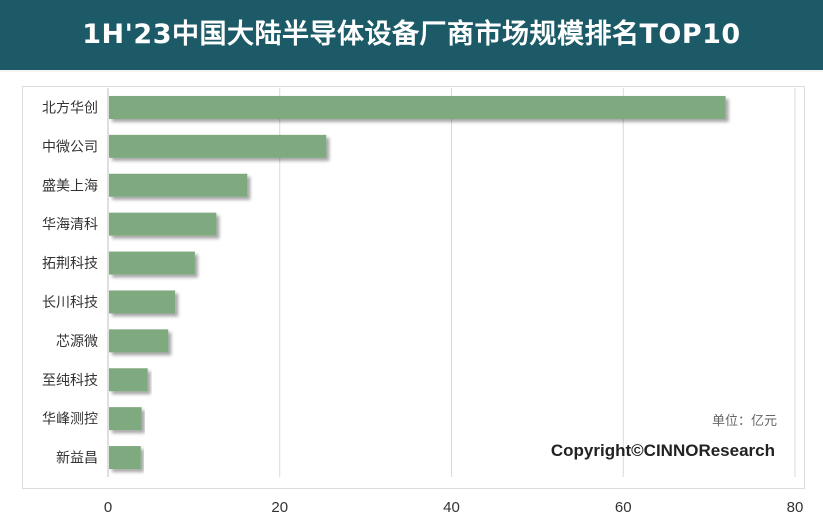  Describe the element at coordinates (279, 507) in the screenshot. I see `x-tick-label: 20` at that location.